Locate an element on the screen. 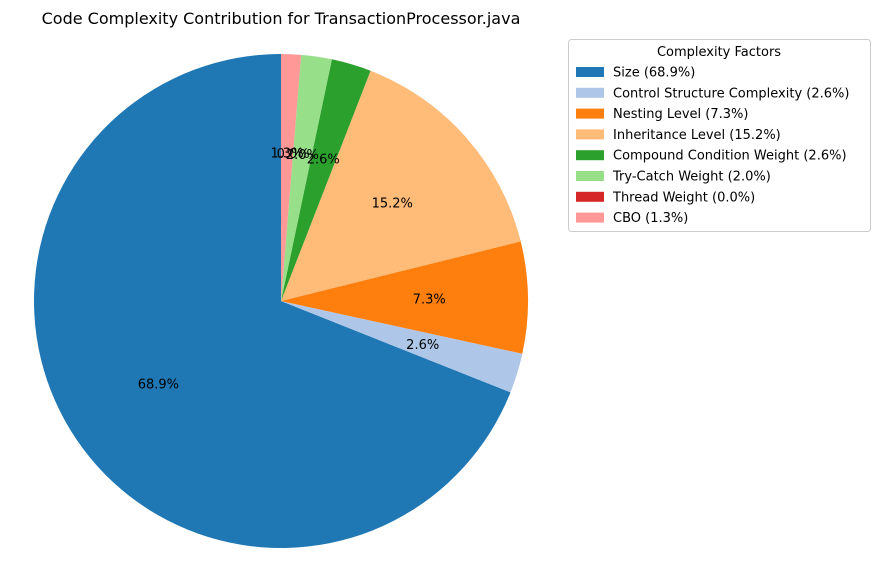 The height and width of the screenshot is (581, 881). legend-swatch-compound-condition-weight is located at coordinates (590, 155).